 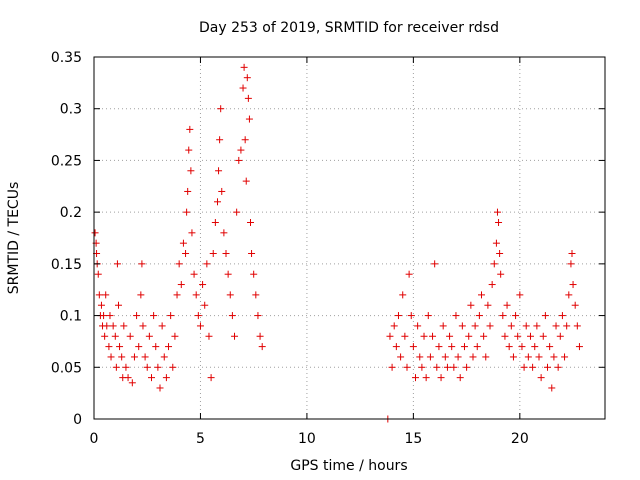 I want to click on y-tick-label: 0.1, so click(x=71, y=317).